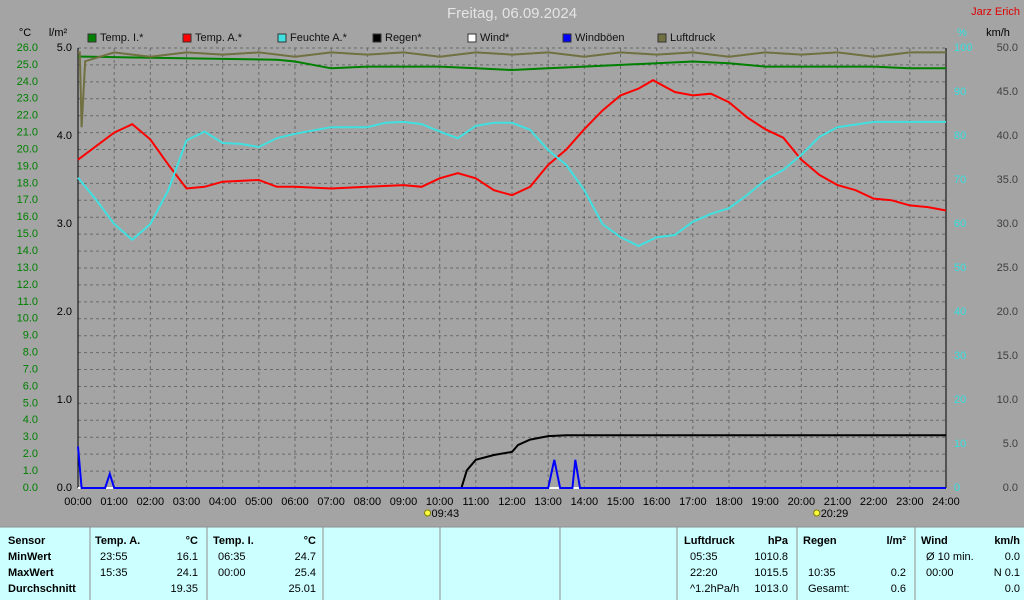  What do you see at coordinates (27, 285) in the screenshot?
I see `y-tick-label: 12.0` at bounding box center [27, 285].